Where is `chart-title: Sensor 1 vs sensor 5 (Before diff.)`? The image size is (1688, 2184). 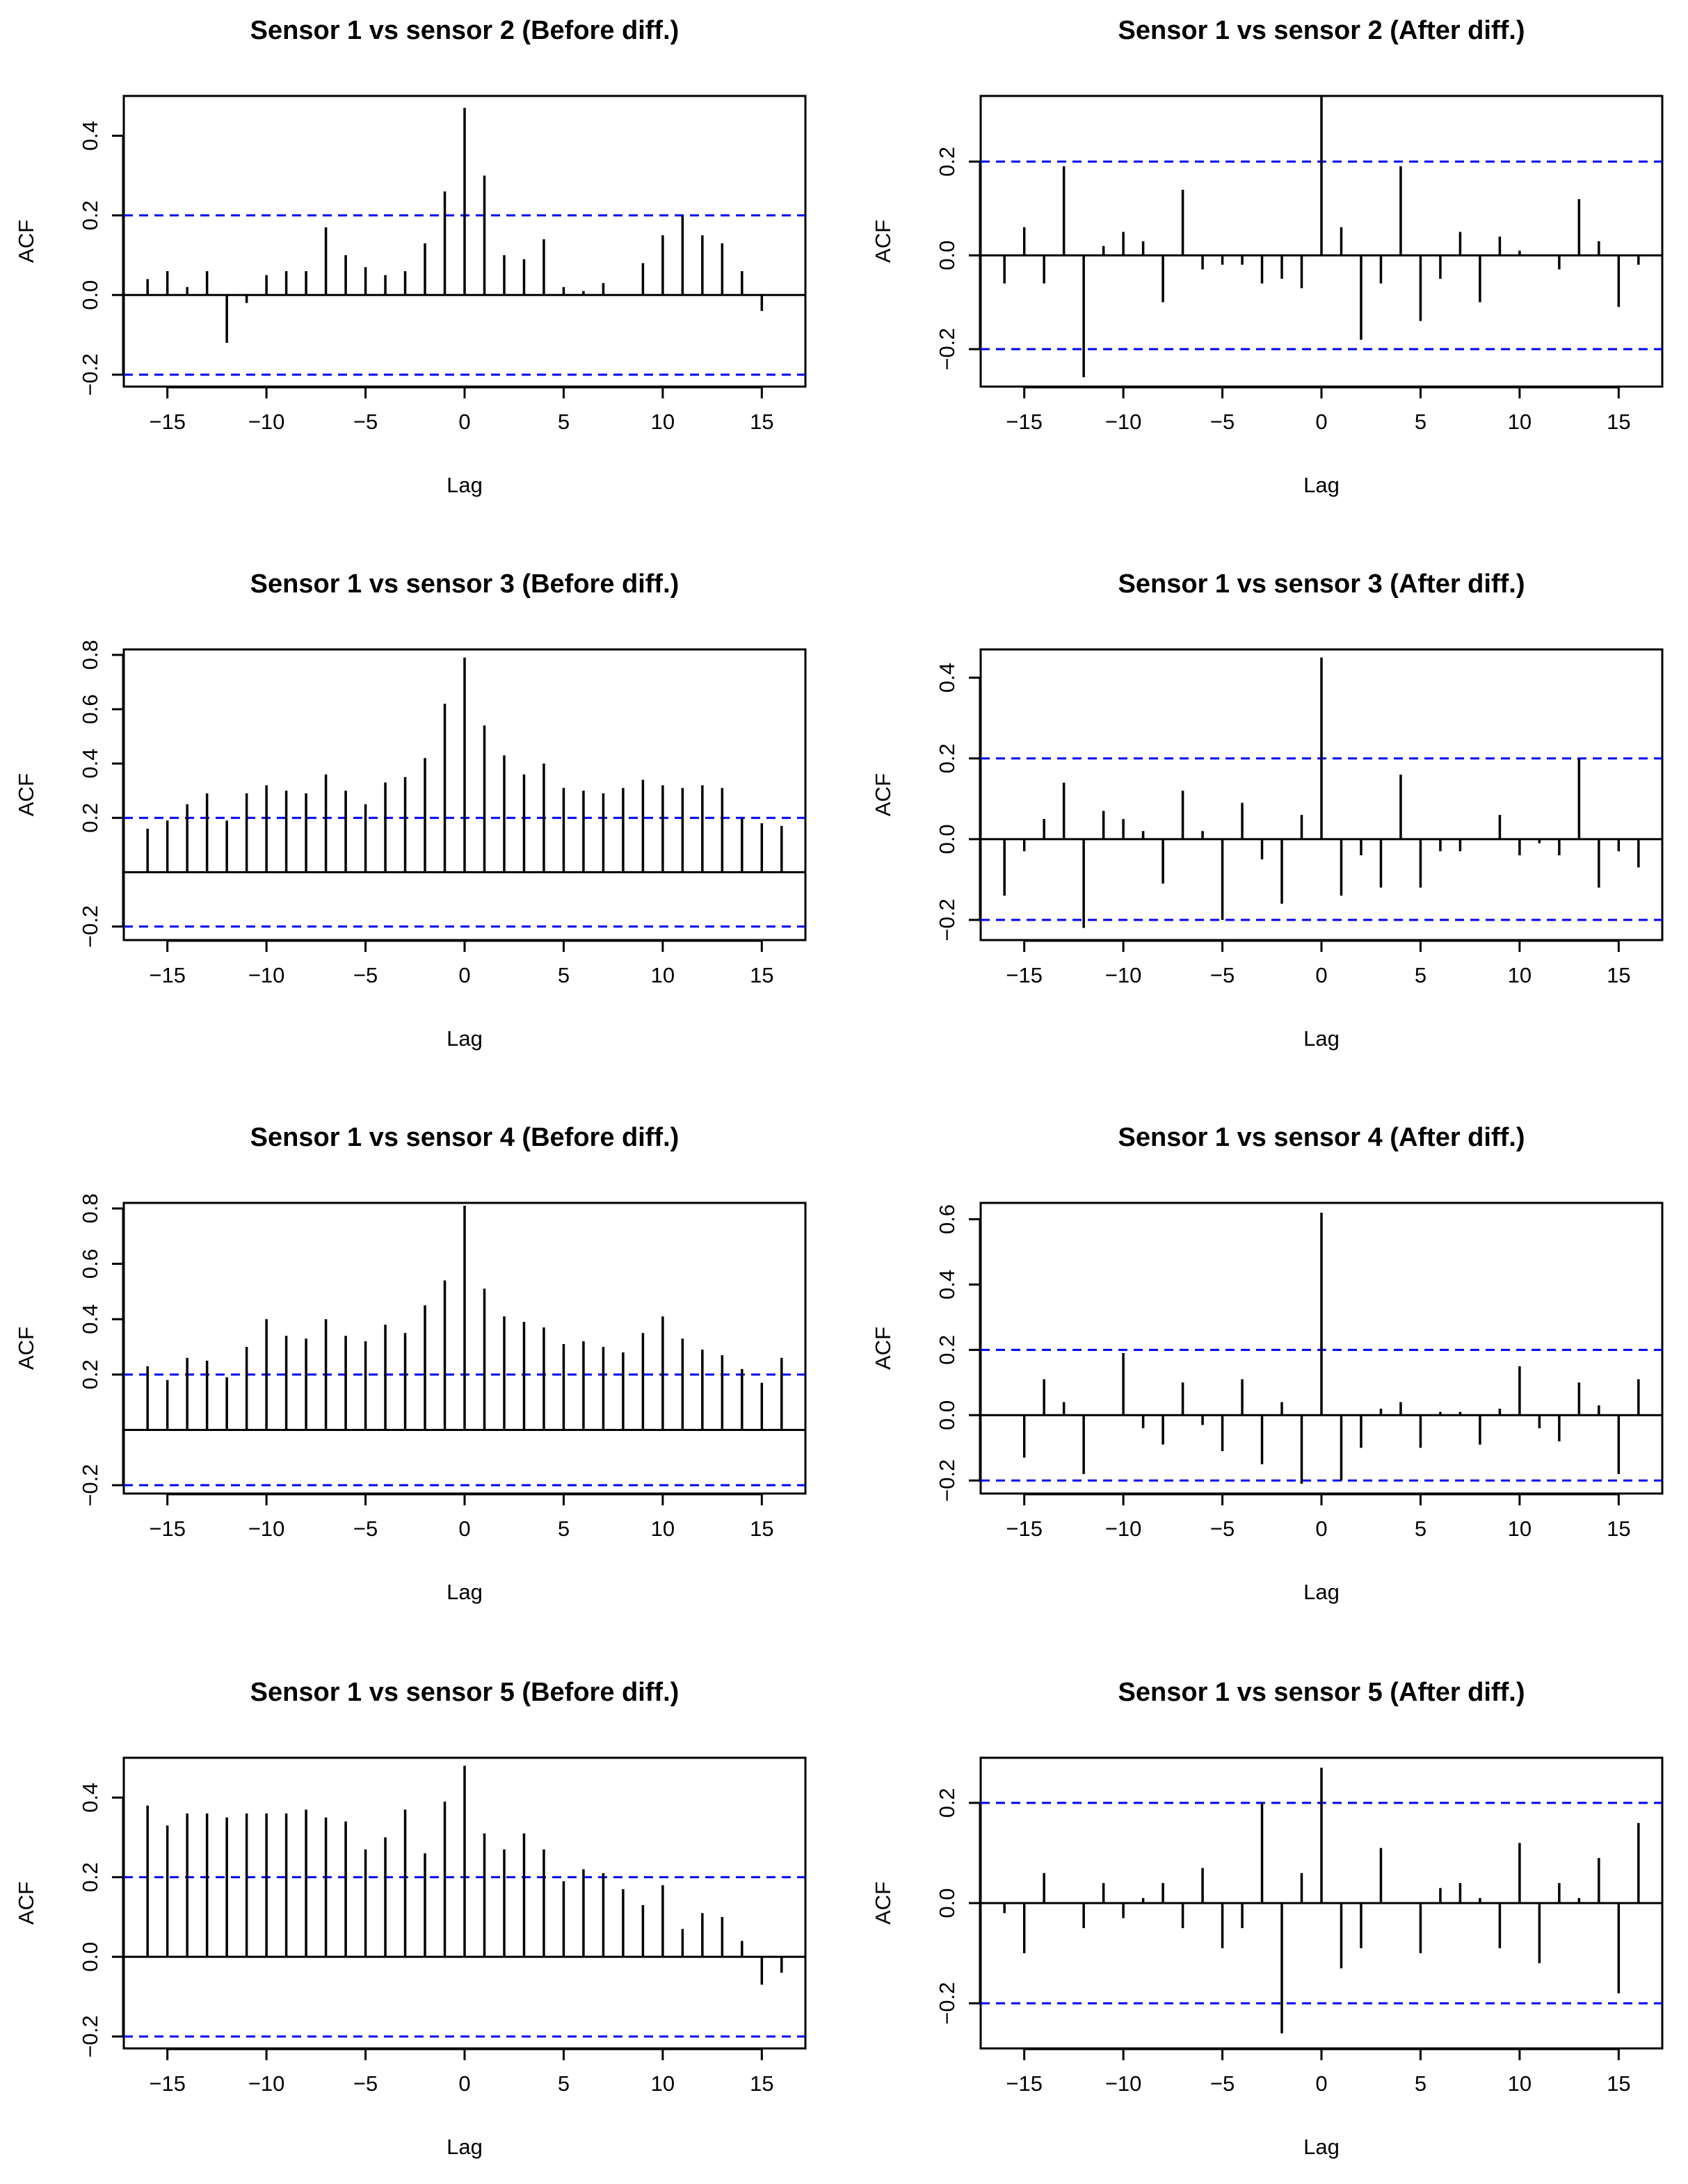 chart-title: Sensor 1 vs sensor 5 (Before diff.) is located at coordinates (465, 1692).